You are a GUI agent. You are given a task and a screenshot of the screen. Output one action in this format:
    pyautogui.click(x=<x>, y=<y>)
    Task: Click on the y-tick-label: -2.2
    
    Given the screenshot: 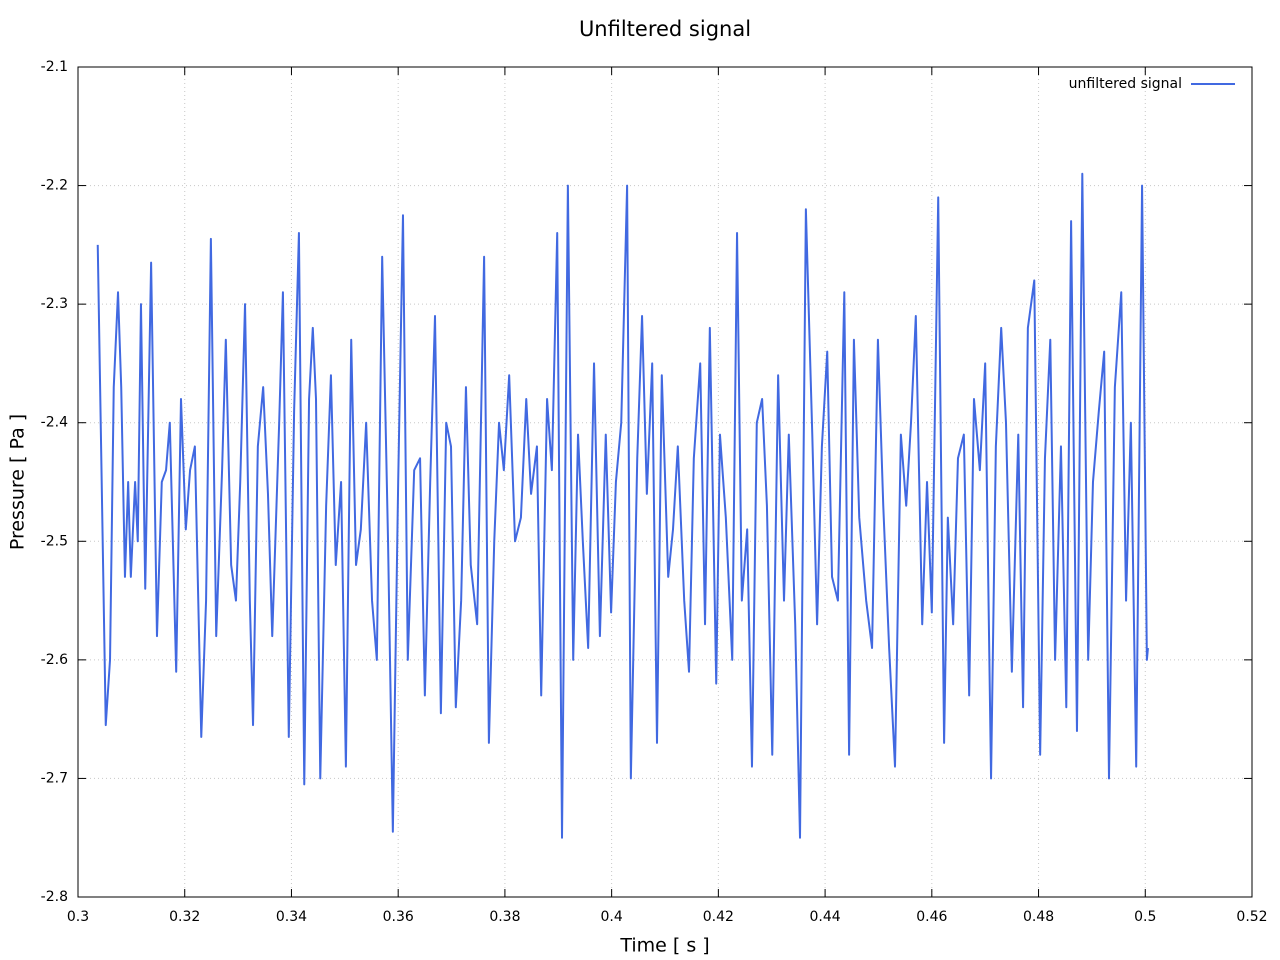 What is the action you would take?
    pyautogui.click(x=54, y=186)
    